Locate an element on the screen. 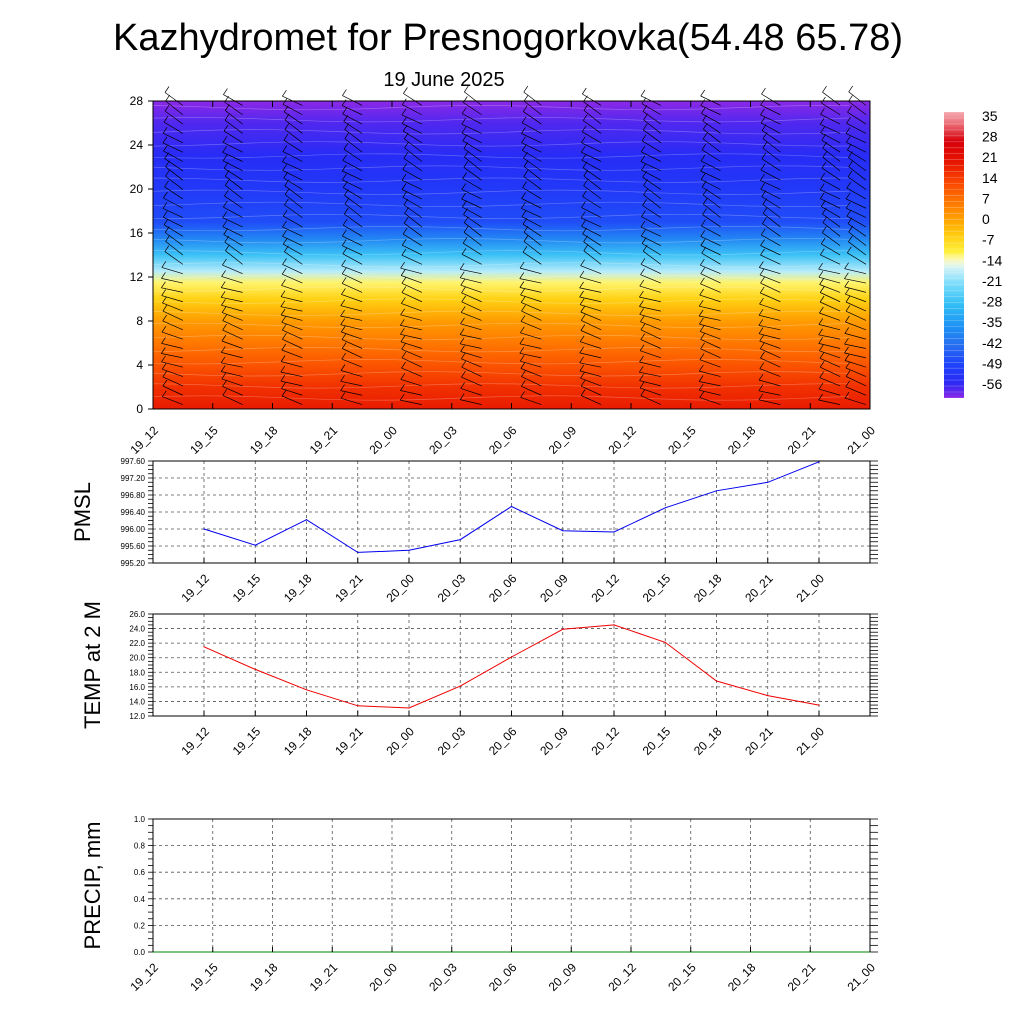 The height and width of the screenshot is (1024, 1024). x-tick-label: 20_09 is located at coordinates (554, 741).